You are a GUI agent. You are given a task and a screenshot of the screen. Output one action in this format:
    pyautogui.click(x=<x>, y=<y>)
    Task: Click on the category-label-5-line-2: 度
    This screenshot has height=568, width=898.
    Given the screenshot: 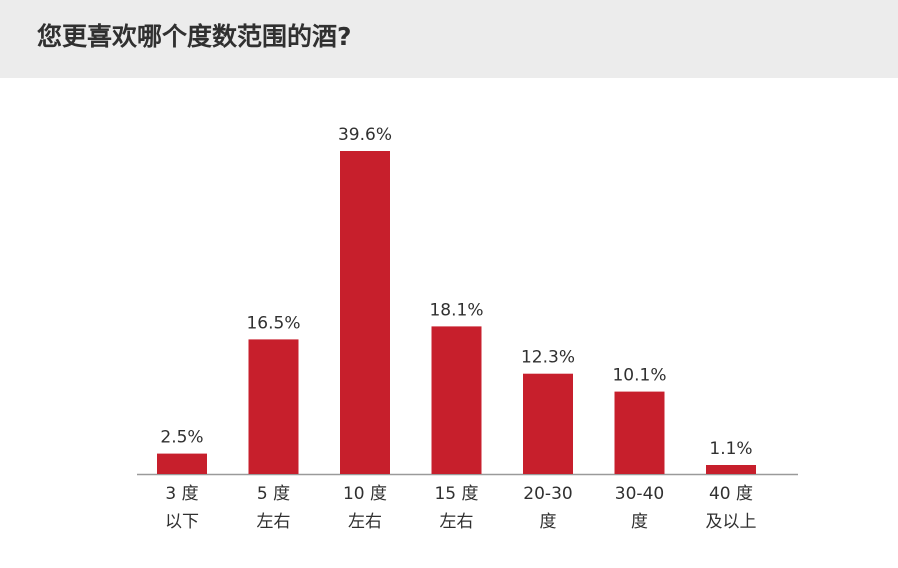 What is the action you would take?
    pyautogui.click(x=548, y=522)
    